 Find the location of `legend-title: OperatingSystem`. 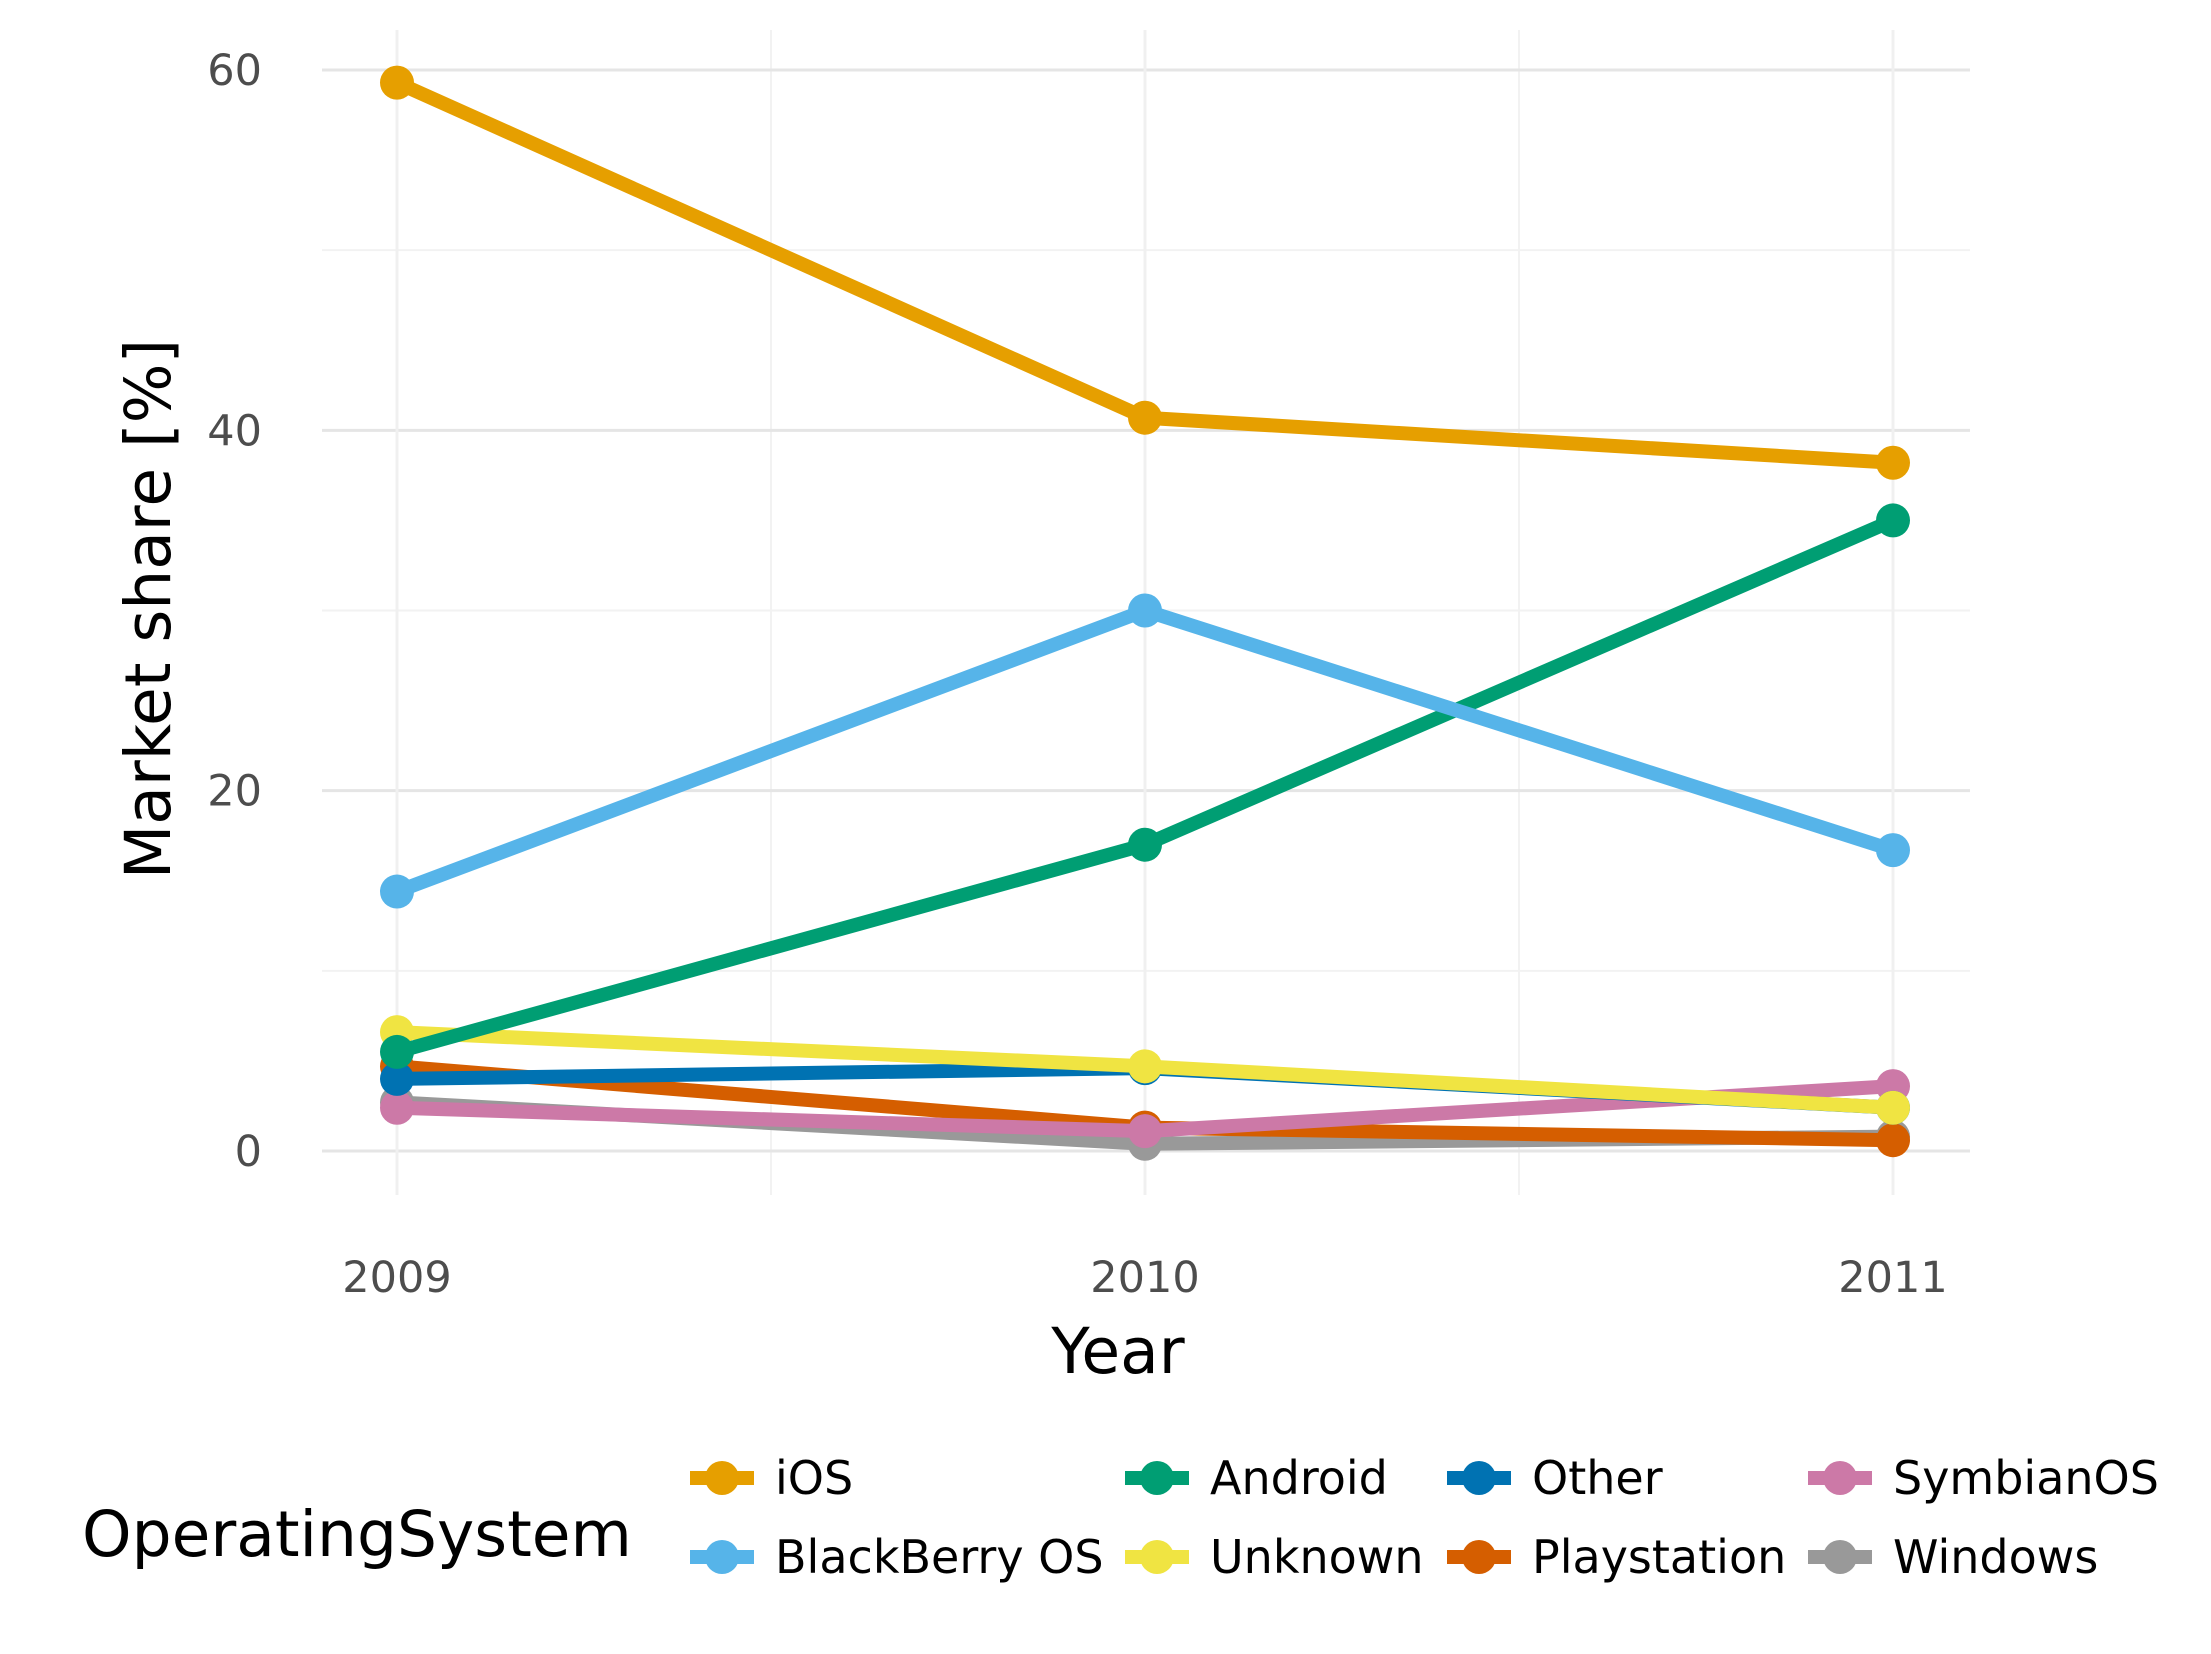

legend-title: OperatingSystem is located at coordinates (357, 1534).